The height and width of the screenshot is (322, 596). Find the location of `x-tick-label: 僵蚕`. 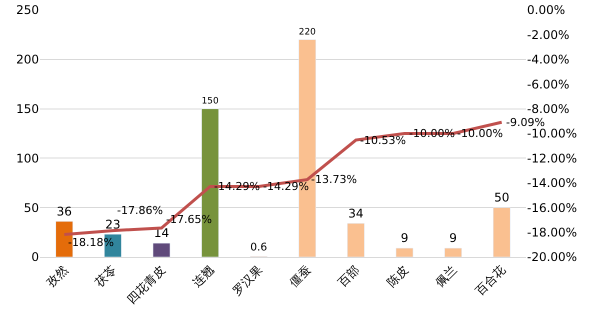

x-tick-label: 僵蚕 is located at coordinates (300, 276).